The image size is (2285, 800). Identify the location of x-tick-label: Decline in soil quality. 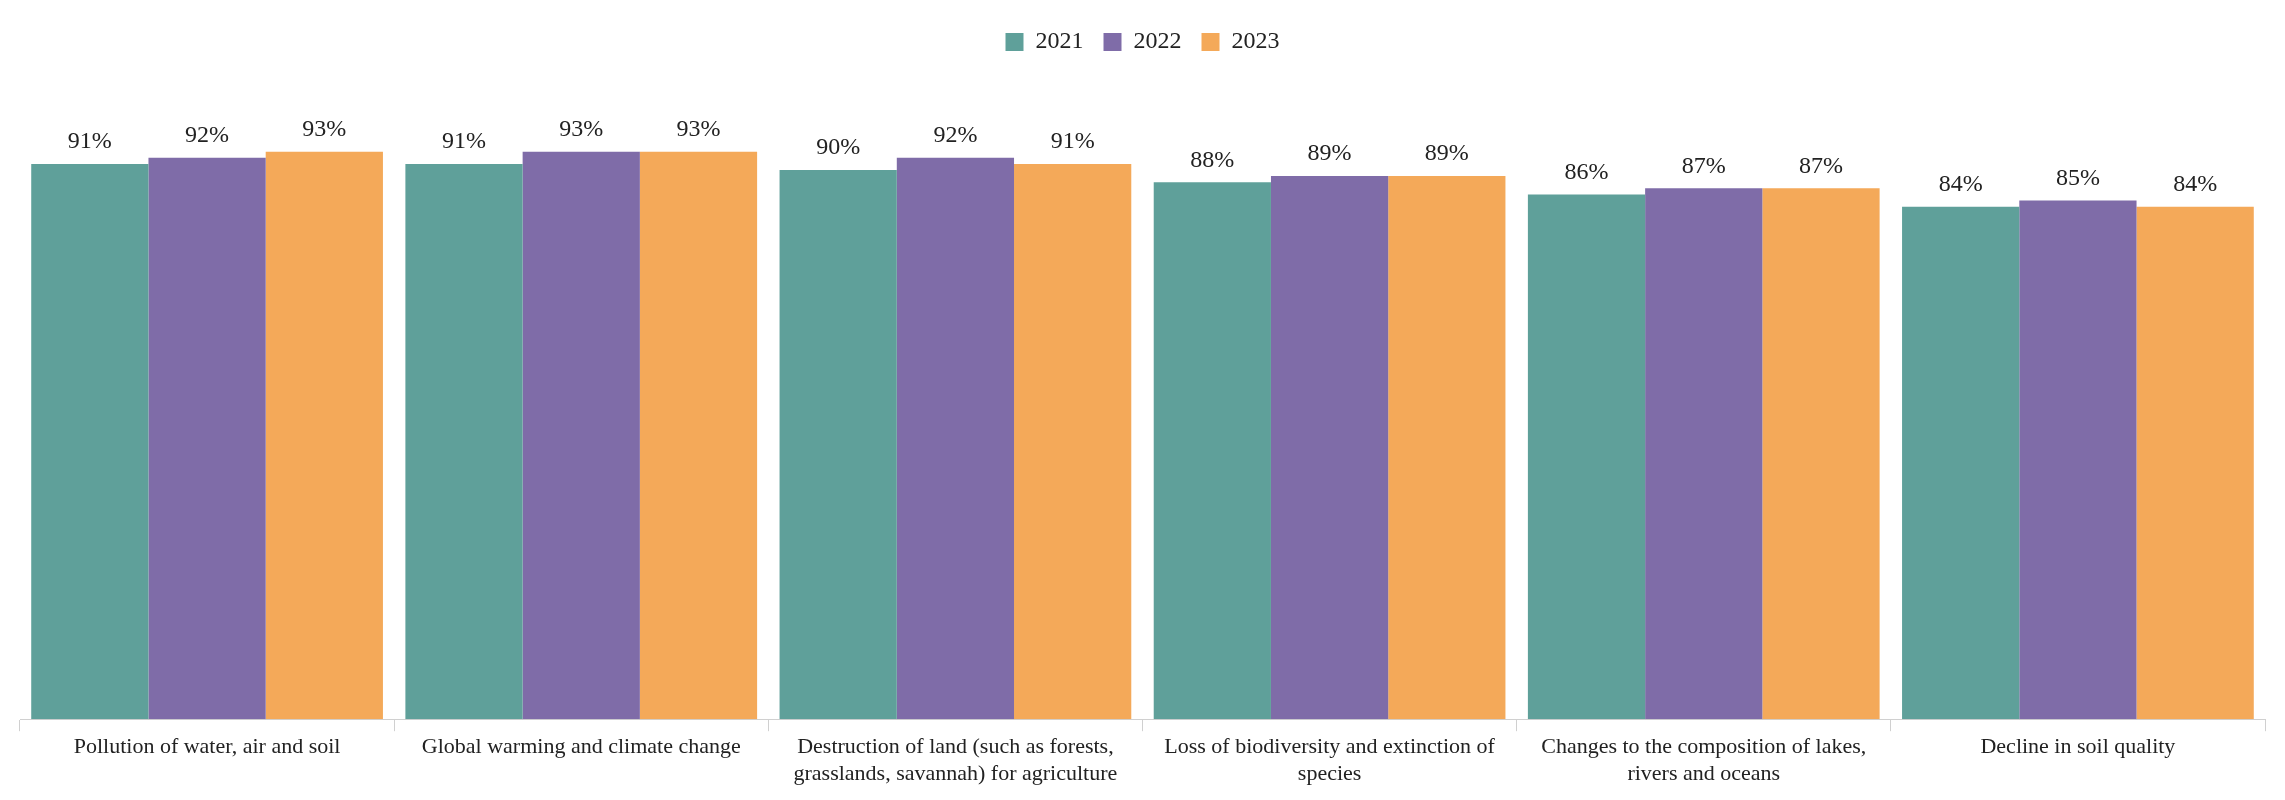
(2078, 746).